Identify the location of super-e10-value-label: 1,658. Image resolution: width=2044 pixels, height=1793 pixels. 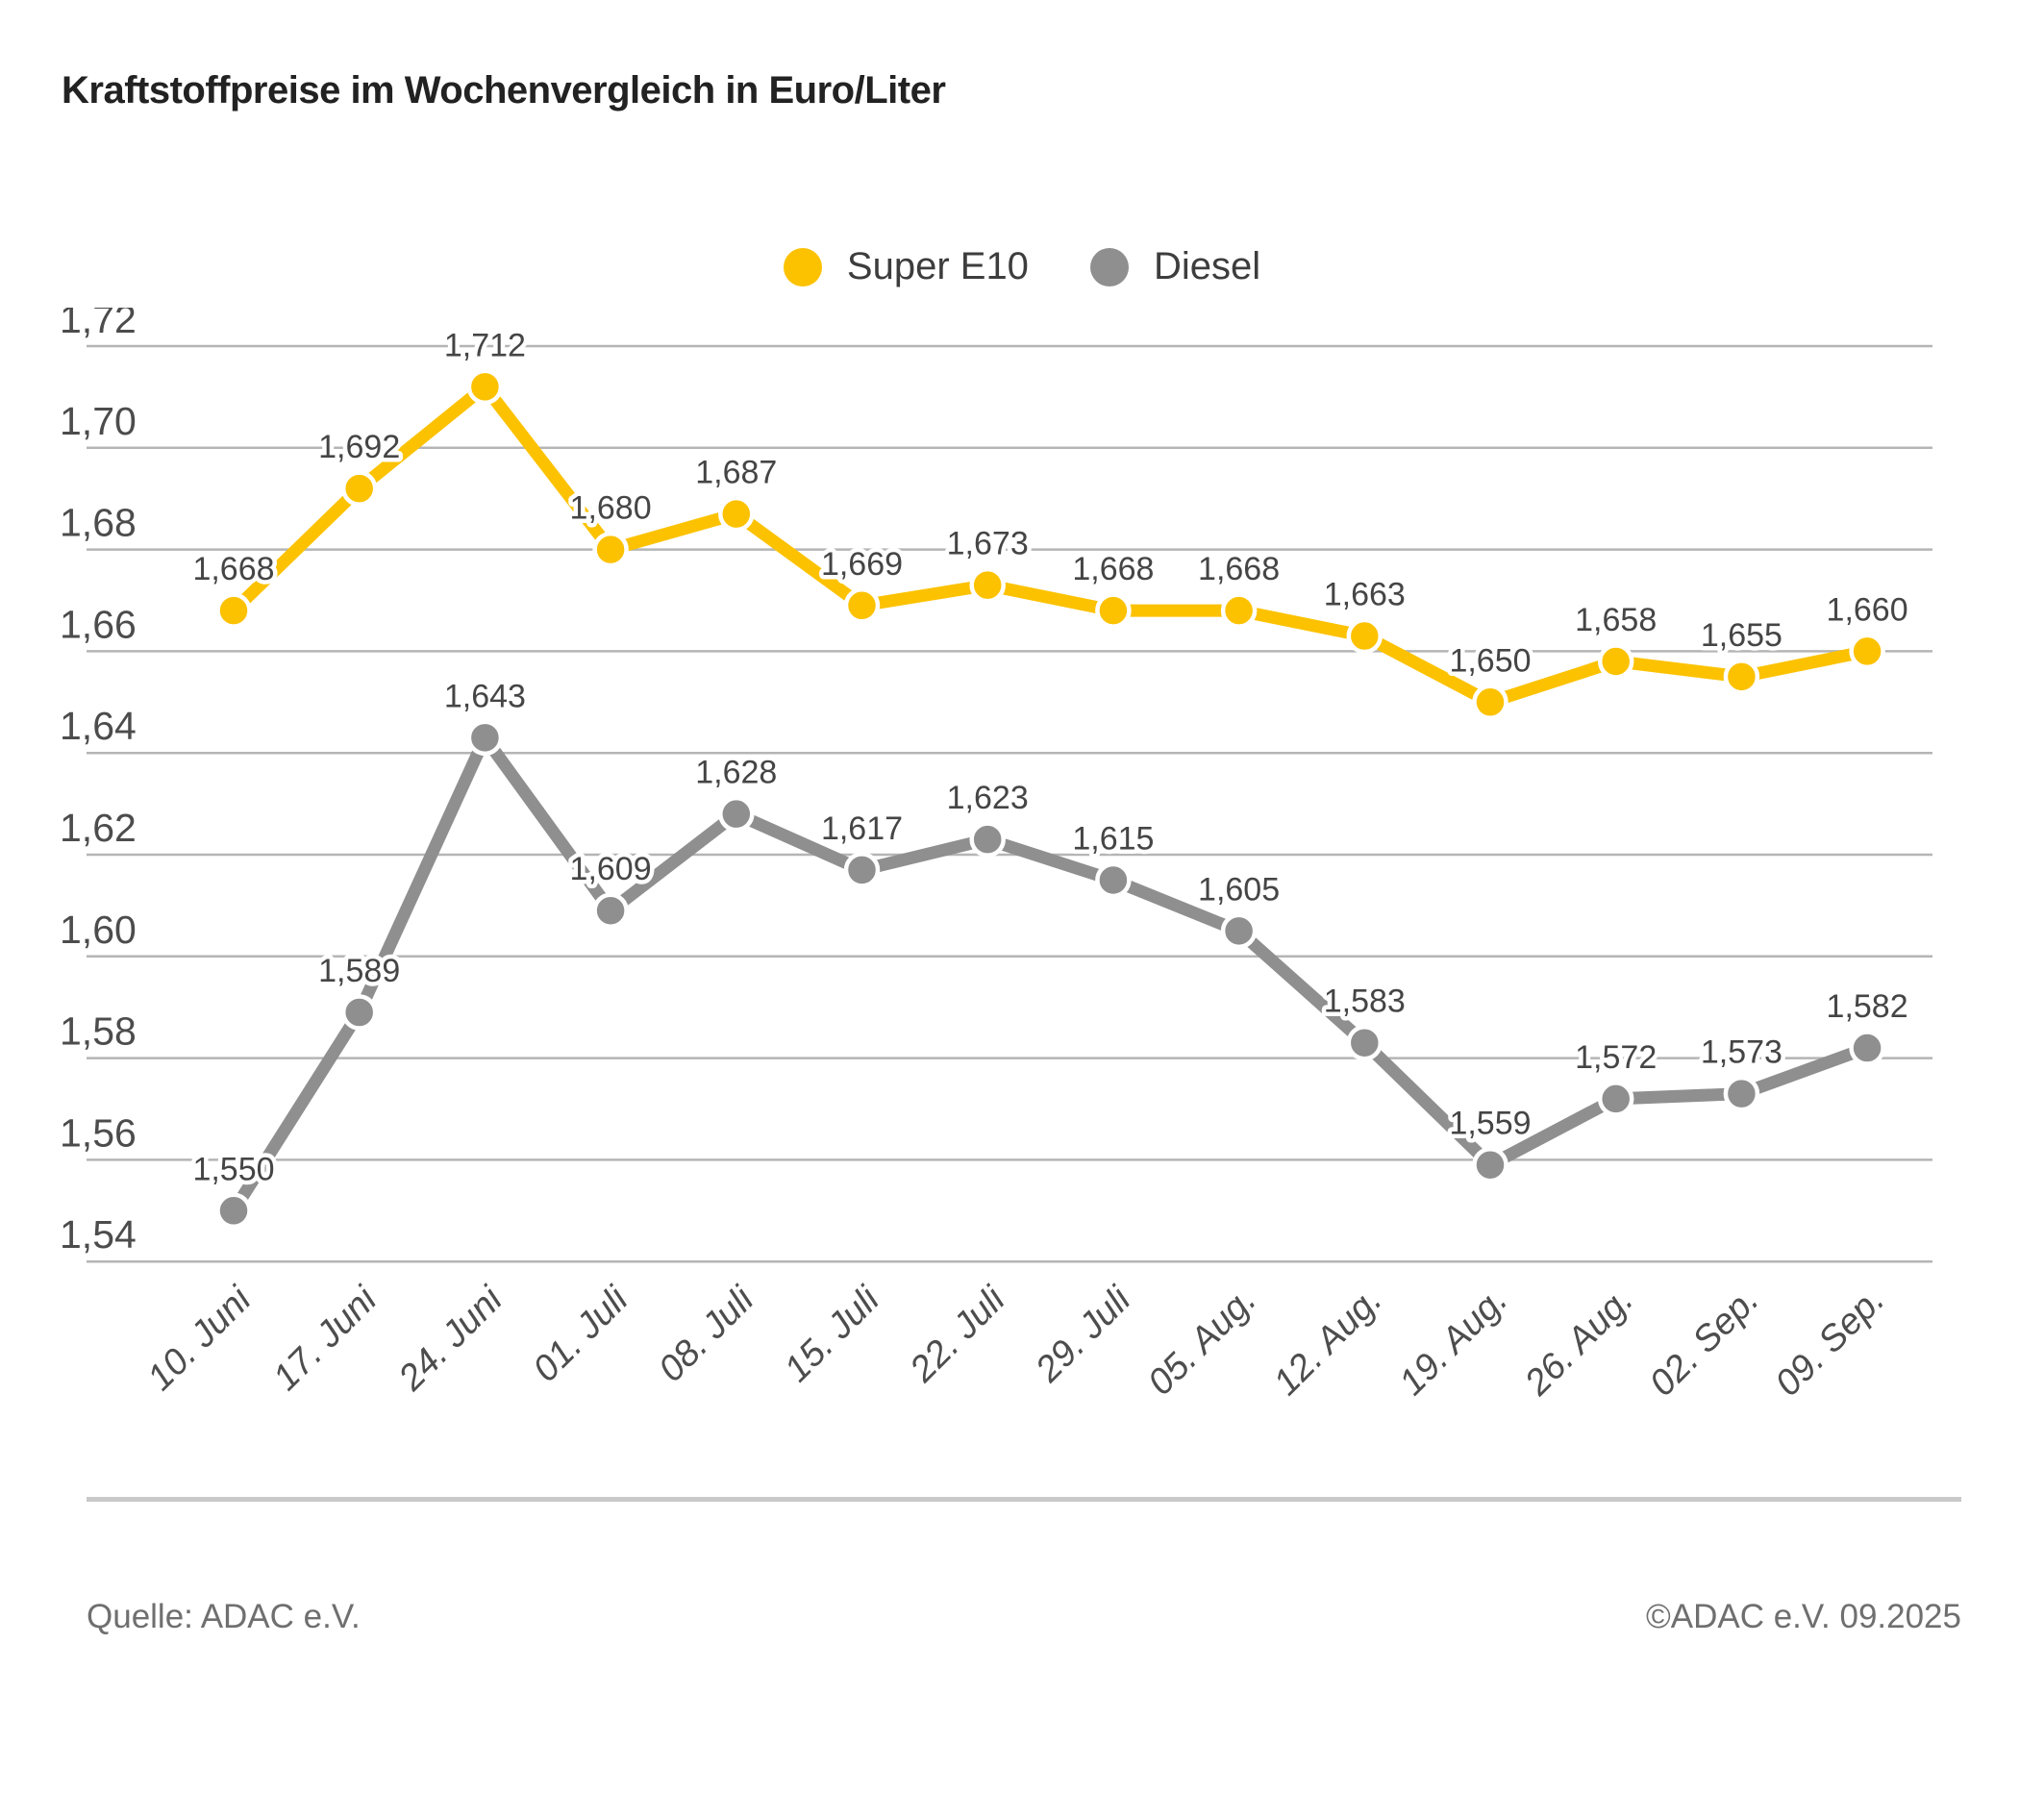
(1616, 620).